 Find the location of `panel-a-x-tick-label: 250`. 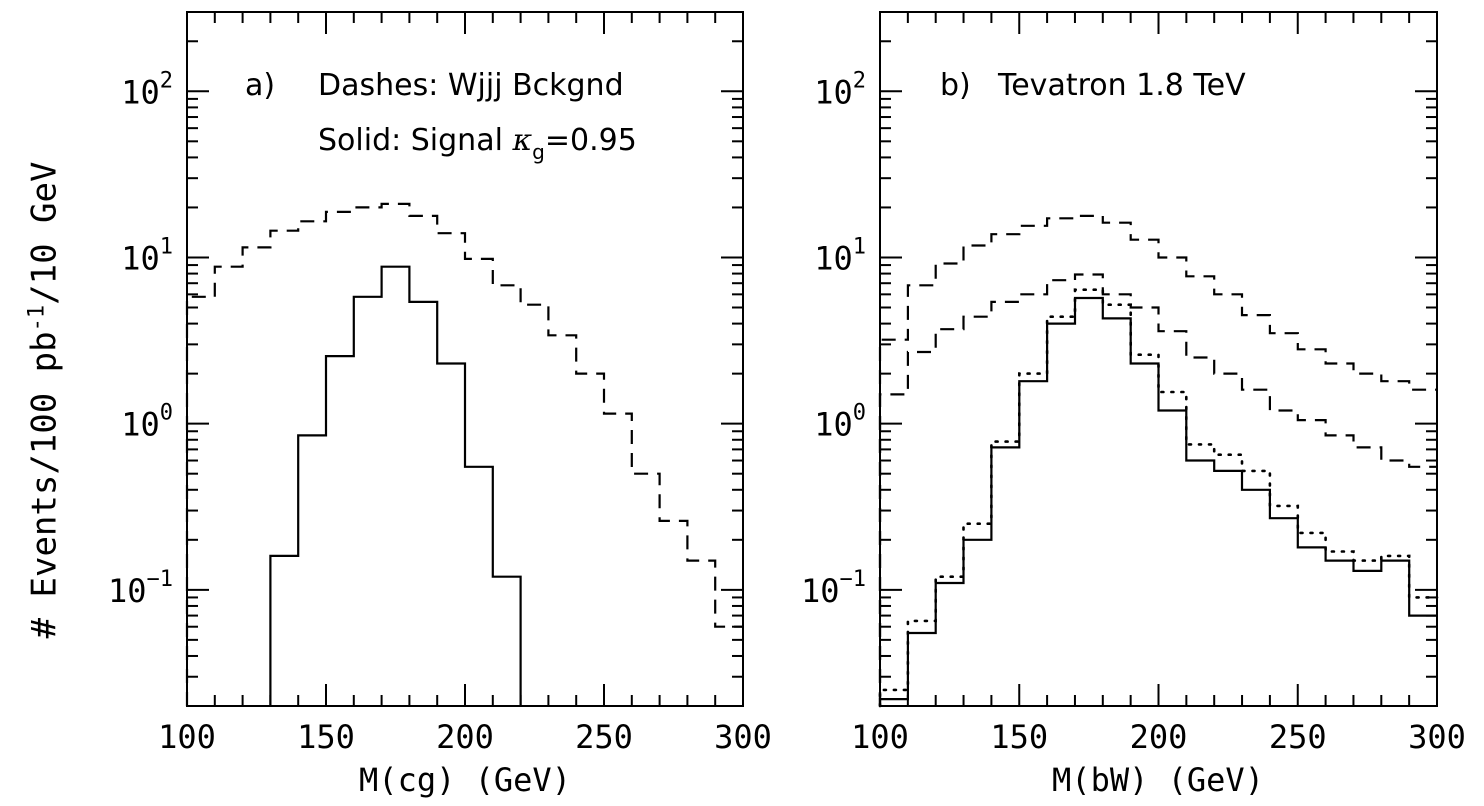

panel-a-x-tick-label: 250 is located at coordinates (604, 737).